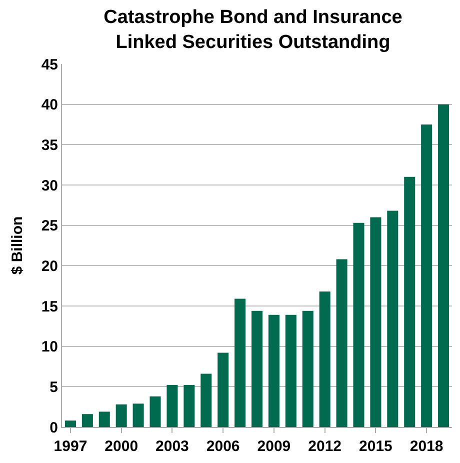  Describe the element at coordinates (253, 30) in the screenshot. I see `chart-title: Catastrophe Bond and Insurance Linked Securities Outstanding` at that location.